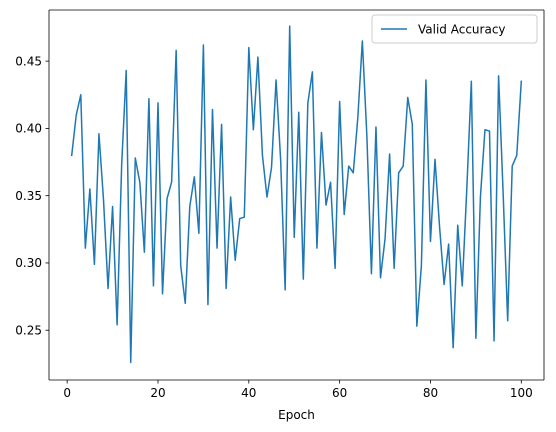 The width and height of the screenshot is (556, 432). I want to click on y-tick-label: 0.40, so click(28, 129).